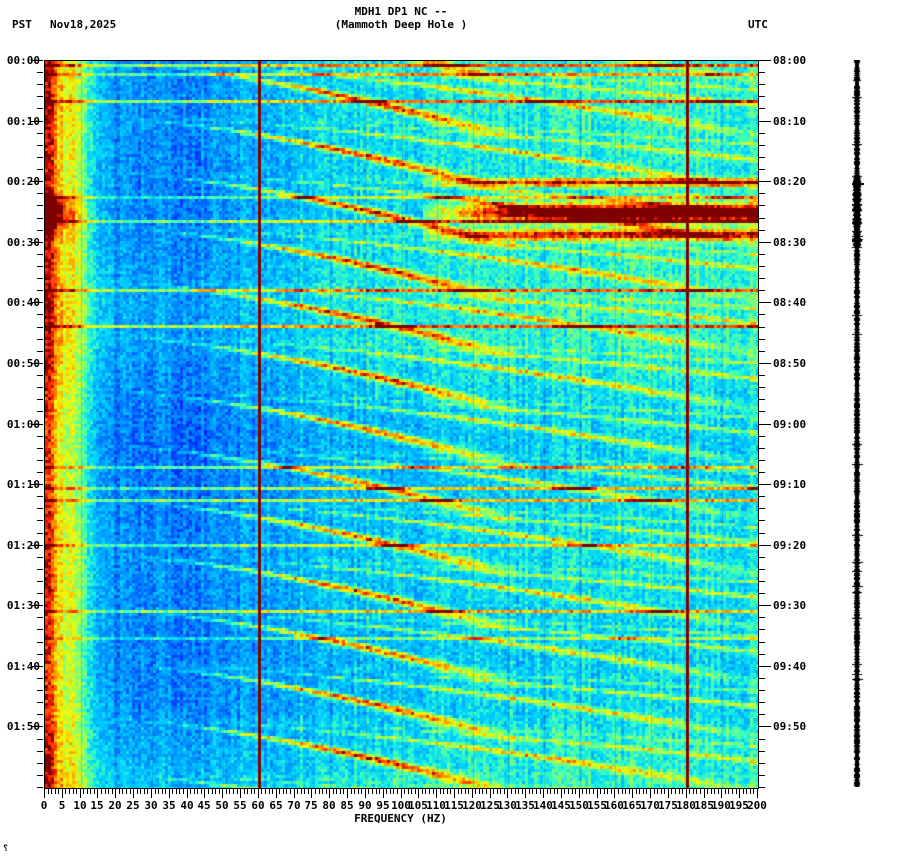  Describe the element at coordinates (739, 805) in the screenshot. I see `frequency-label: 195` at that location.